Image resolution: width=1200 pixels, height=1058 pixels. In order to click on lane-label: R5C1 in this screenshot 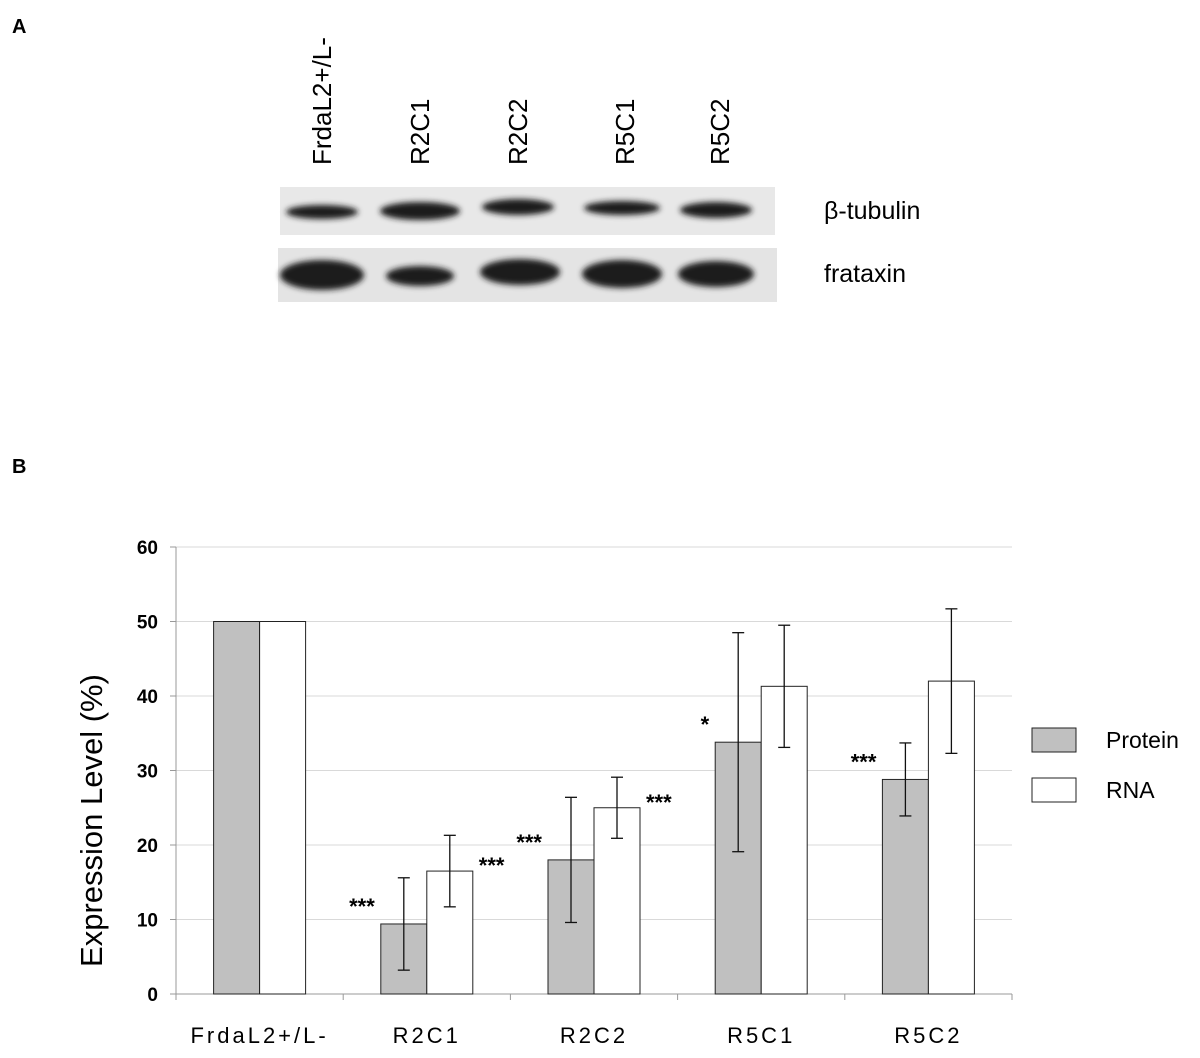, I will do `click(625, 132)`.